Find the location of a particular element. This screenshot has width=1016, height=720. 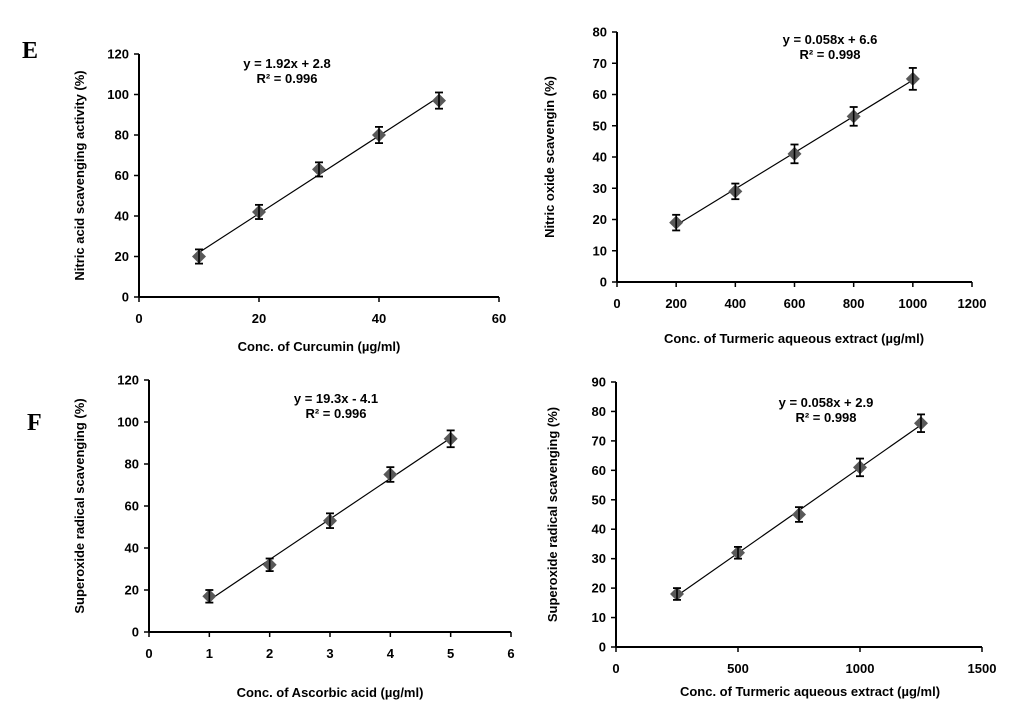

regression-equation: y = 19.3x - 4.1 is located at coordinates (336, 398).